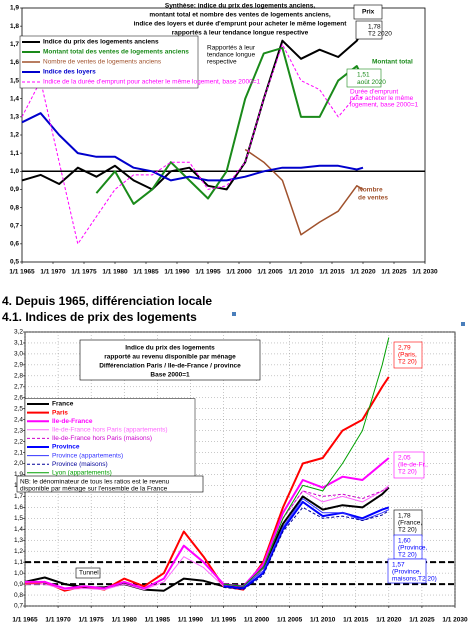  Describe the element at coordinates (110, 430) in the screenshot. I see `legend-label: Ile-de-France hors Paris (appartements)` at that location.